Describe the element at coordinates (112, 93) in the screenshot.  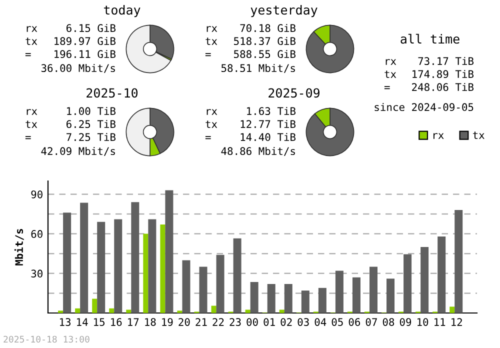
I see `chart-title: 2025-10` at that location.